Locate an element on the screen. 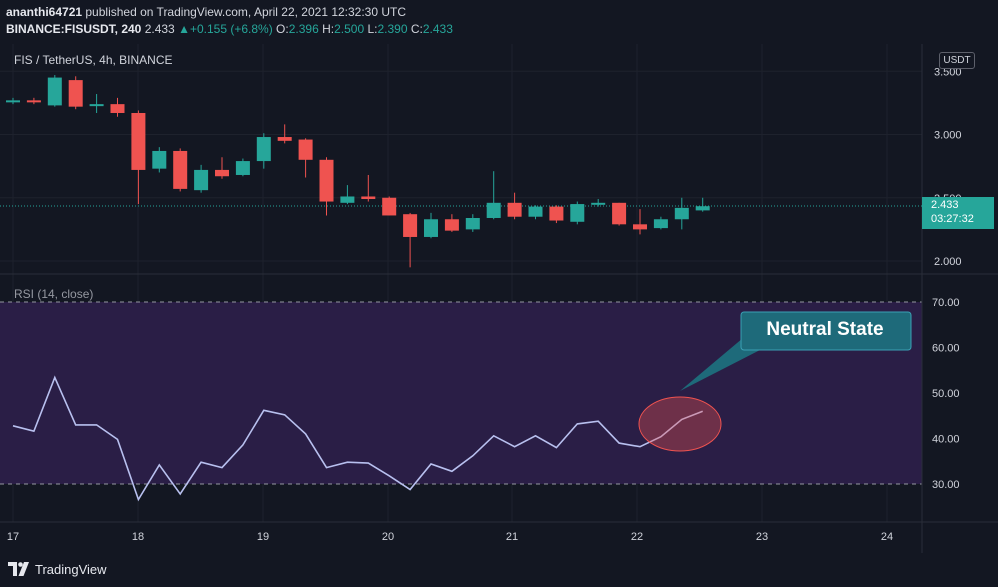  ohlc-low-label: L: is located at coordinates (372, 29).